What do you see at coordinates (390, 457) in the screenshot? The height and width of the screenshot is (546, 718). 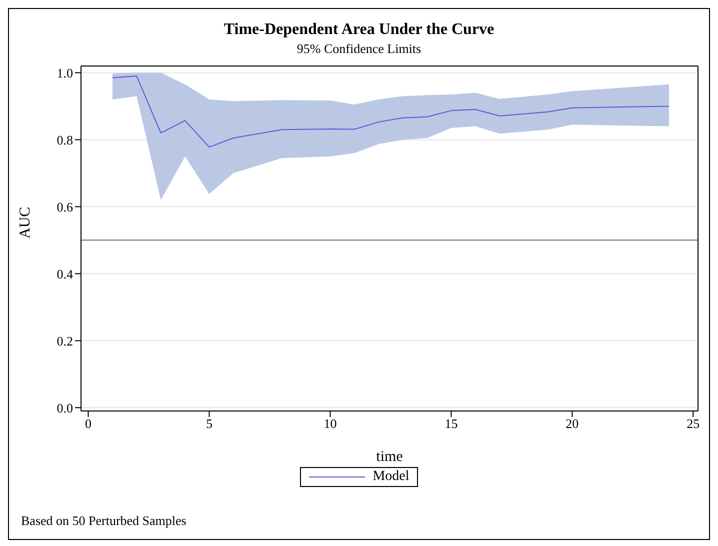 I see `x-axis-title: time` at bounding box center [390, 457].